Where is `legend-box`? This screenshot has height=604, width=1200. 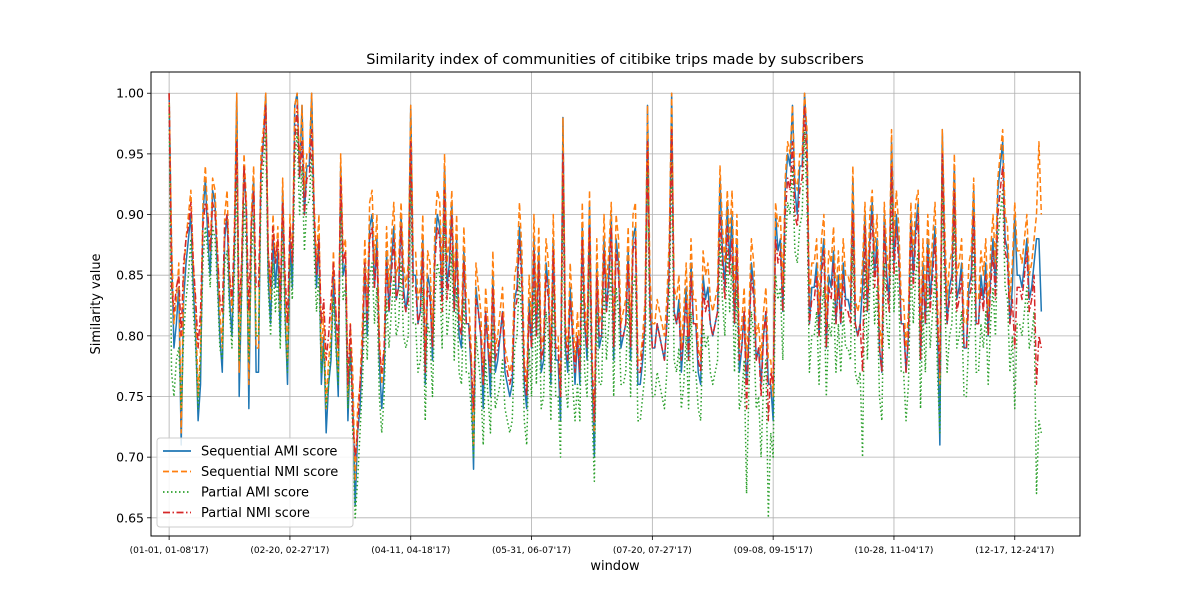 legend-box is located at coordinates (255, 482).